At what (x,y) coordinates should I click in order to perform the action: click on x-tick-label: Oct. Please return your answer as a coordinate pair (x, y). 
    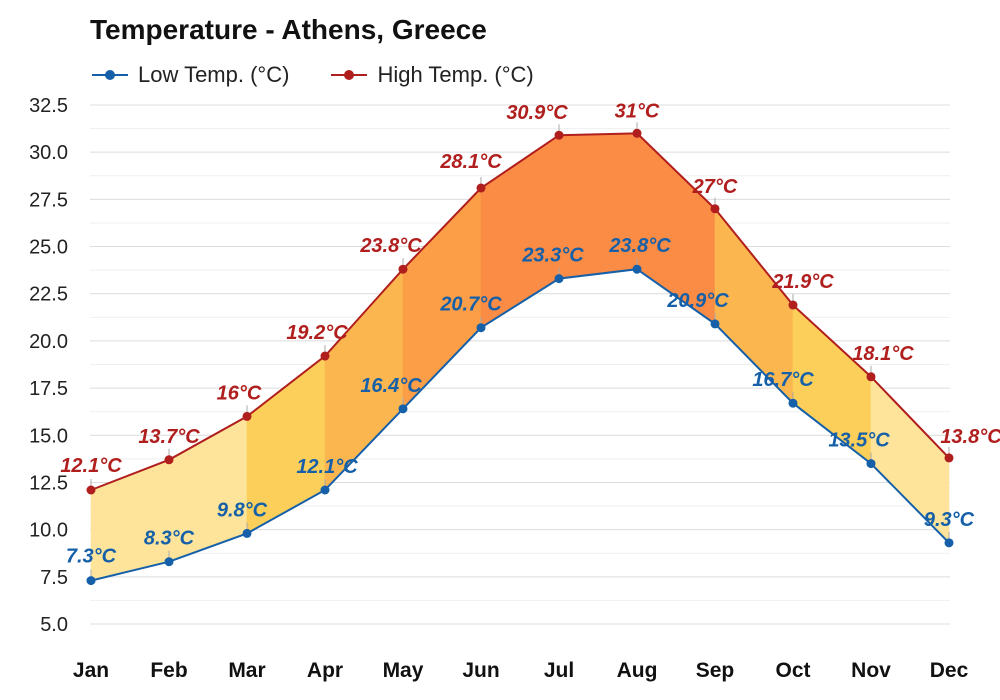
    Looking at the image, I should click on (792, 670).